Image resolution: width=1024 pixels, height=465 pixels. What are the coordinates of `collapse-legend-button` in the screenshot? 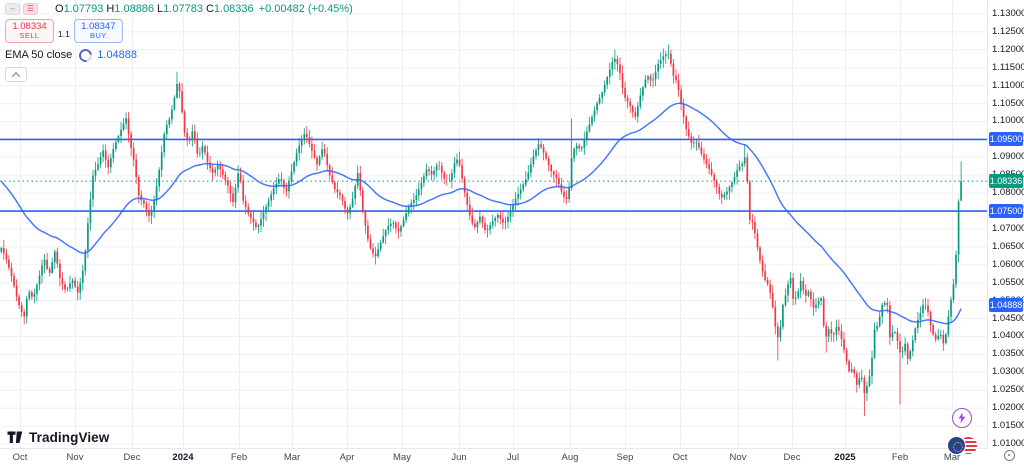 It's located at (16, 74).